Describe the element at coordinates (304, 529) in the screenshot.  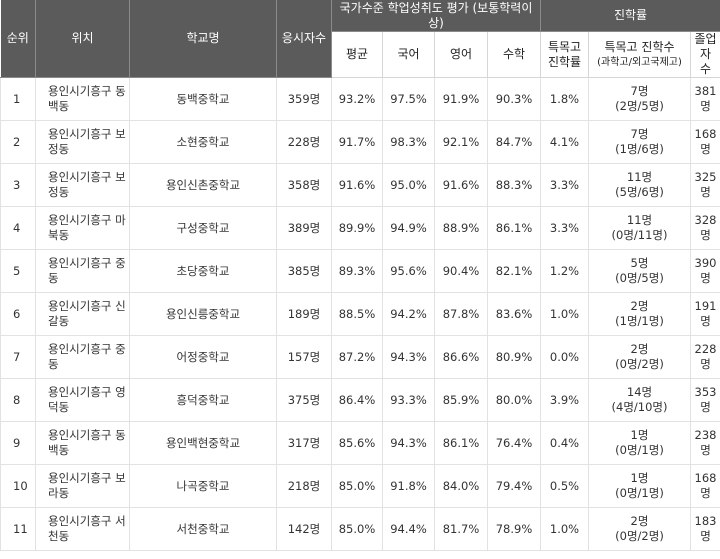
I see `applicants-cell: 142명` at that location.